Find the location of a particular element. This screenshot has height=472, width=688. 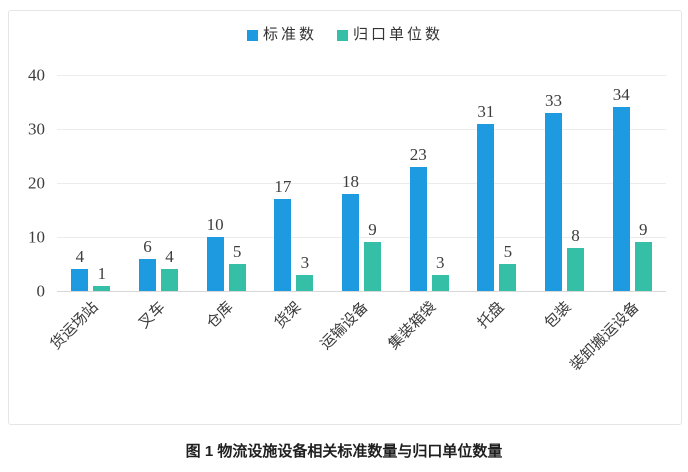

bar-units: 1 is located at coordinates (102, 278).